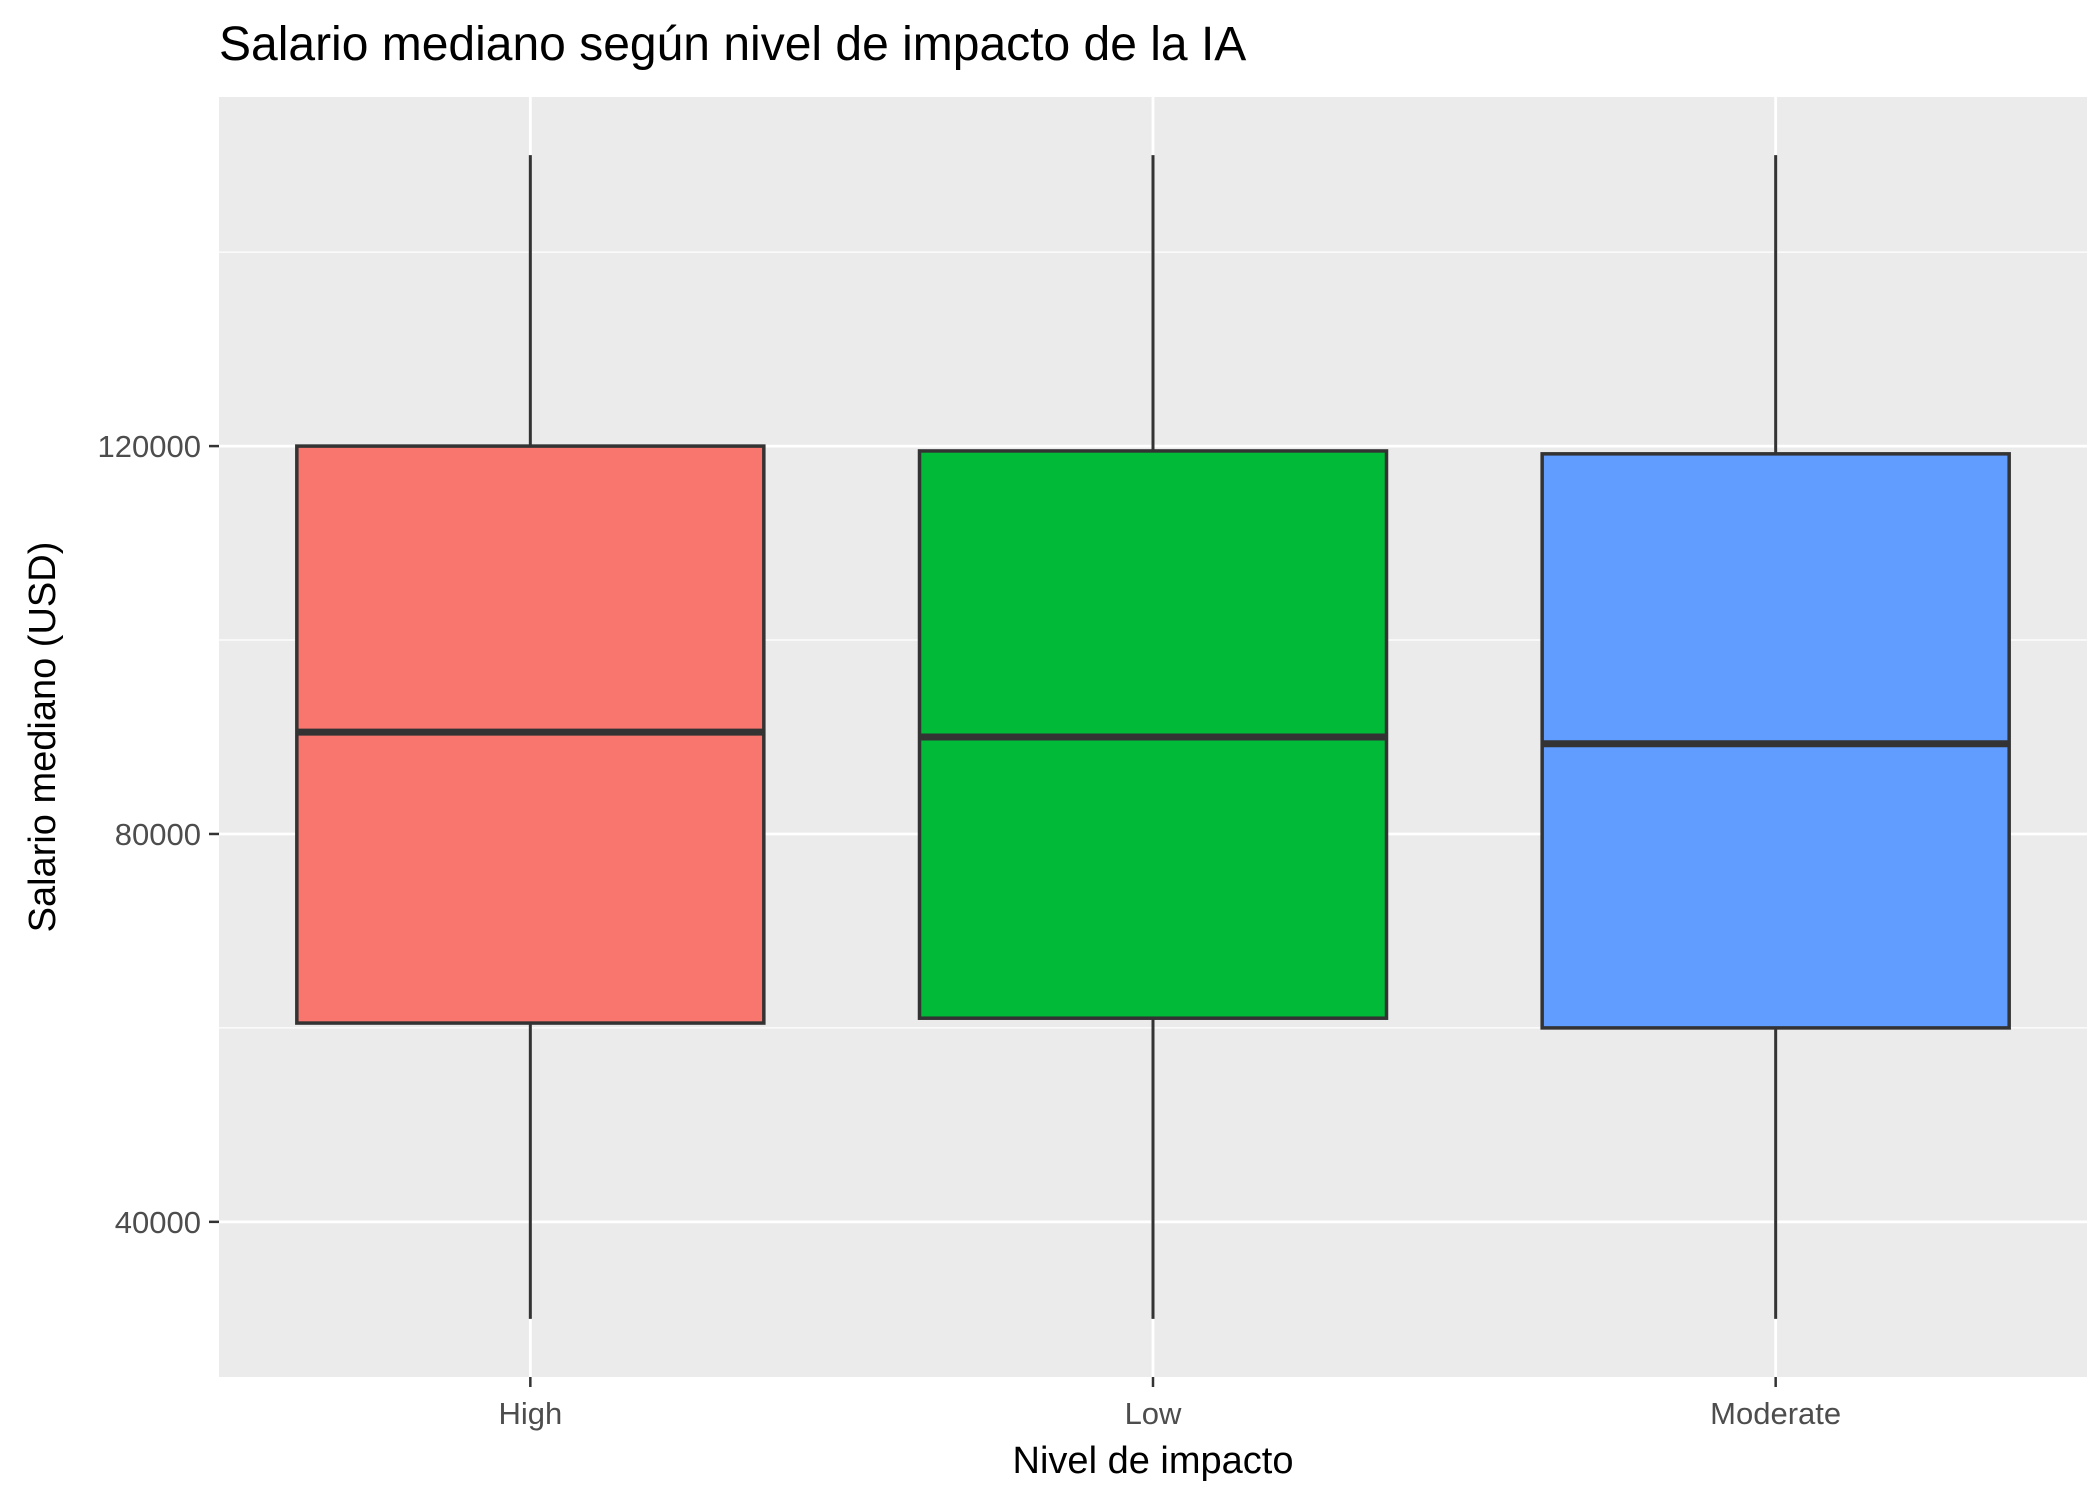  I want to click on x-tick-label: Moderate, so click(1775, 1413).